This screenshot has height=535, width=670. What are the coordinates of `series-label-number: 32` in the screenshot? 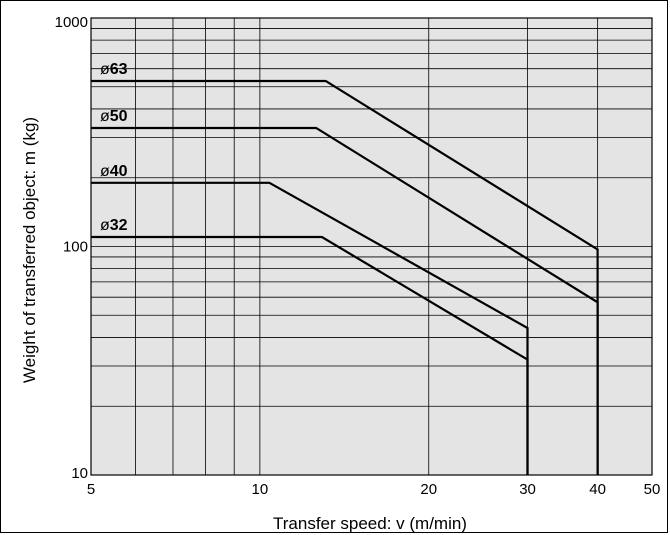 It's located at (119, 225).